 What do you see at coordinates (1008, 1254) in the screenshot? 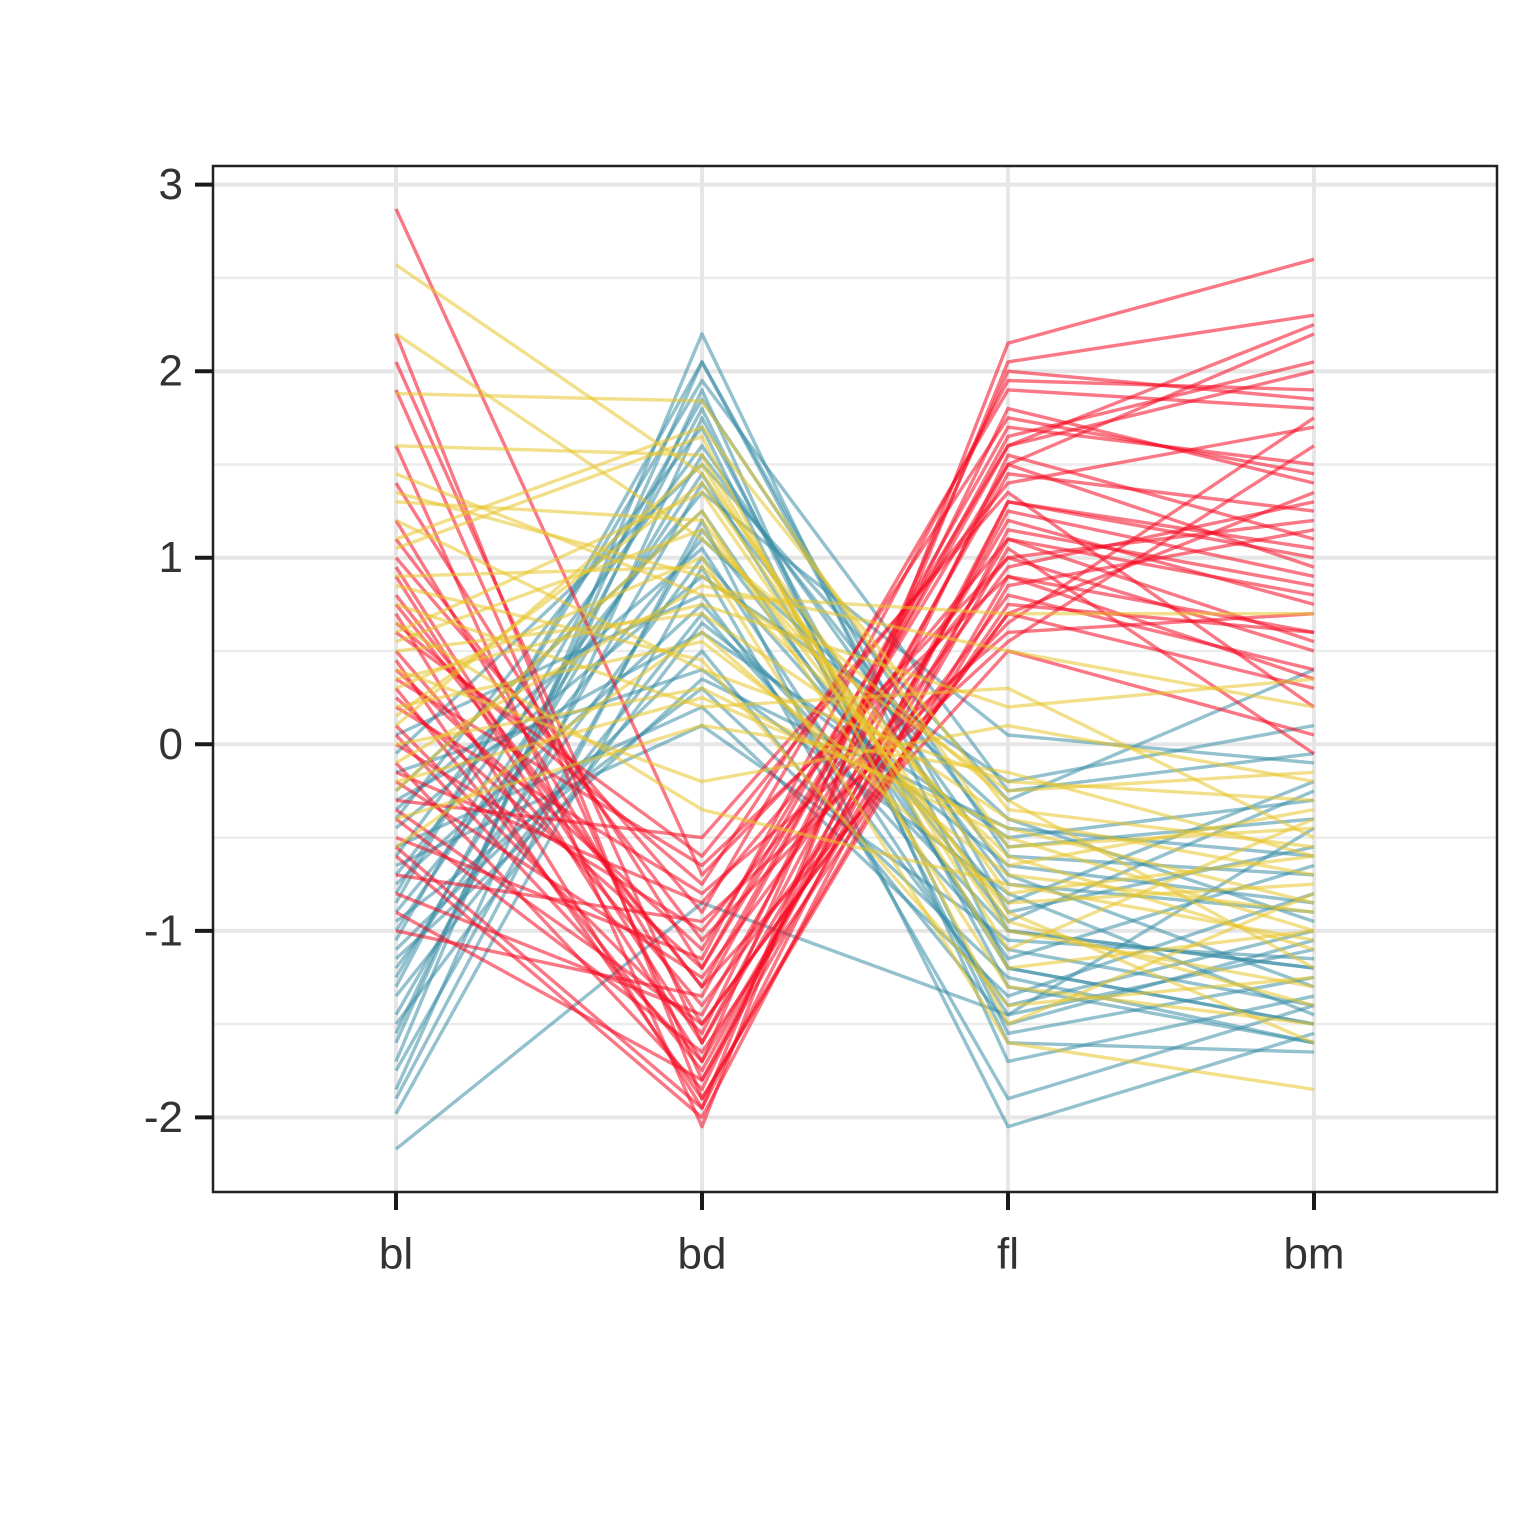
I see `x-tick-label-fl: fl` at bounding box center [1008, 1254].